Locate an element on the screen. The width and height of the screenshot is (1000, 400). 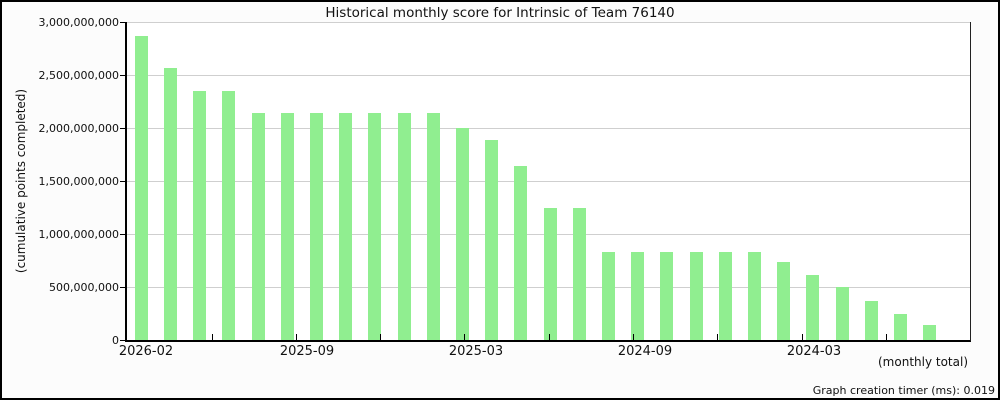
x-tick-label: 2025-03 is located at coordinates (476, 351).